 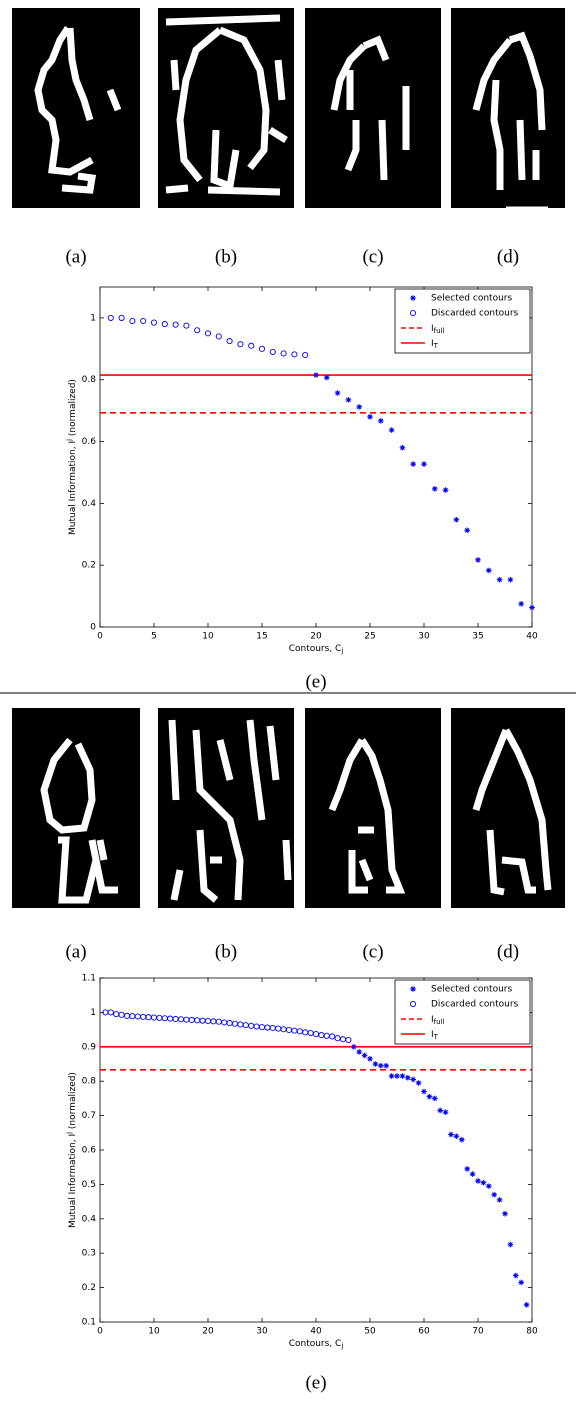 I want to click on image-a, so click(x=76, y=808).